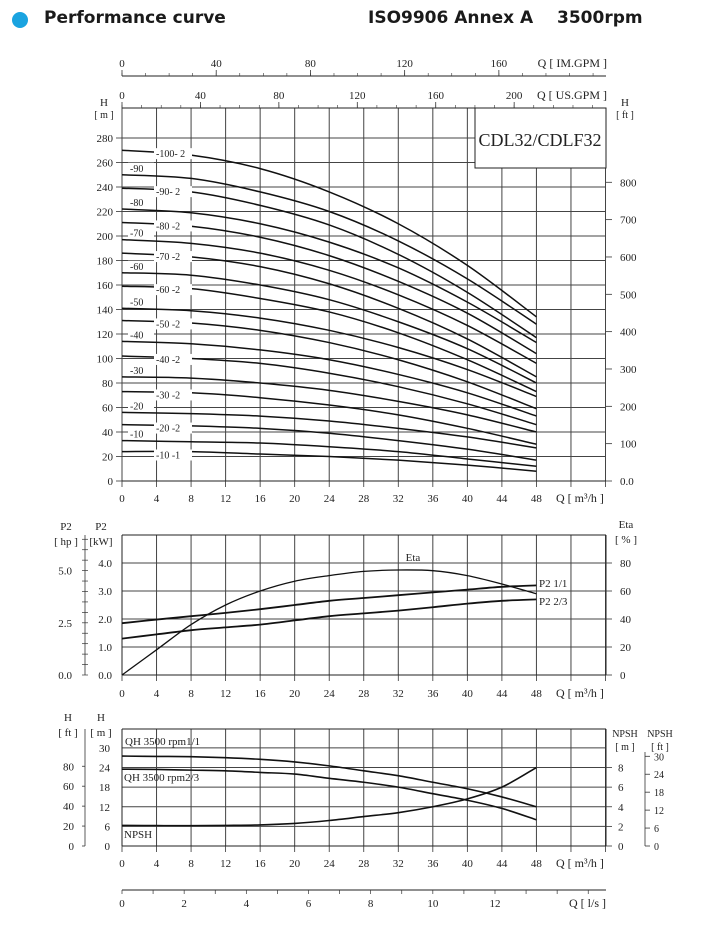 This screenshot has height=929, width=706. I want to click on ls-tick-label: 12, so click(494, 904).